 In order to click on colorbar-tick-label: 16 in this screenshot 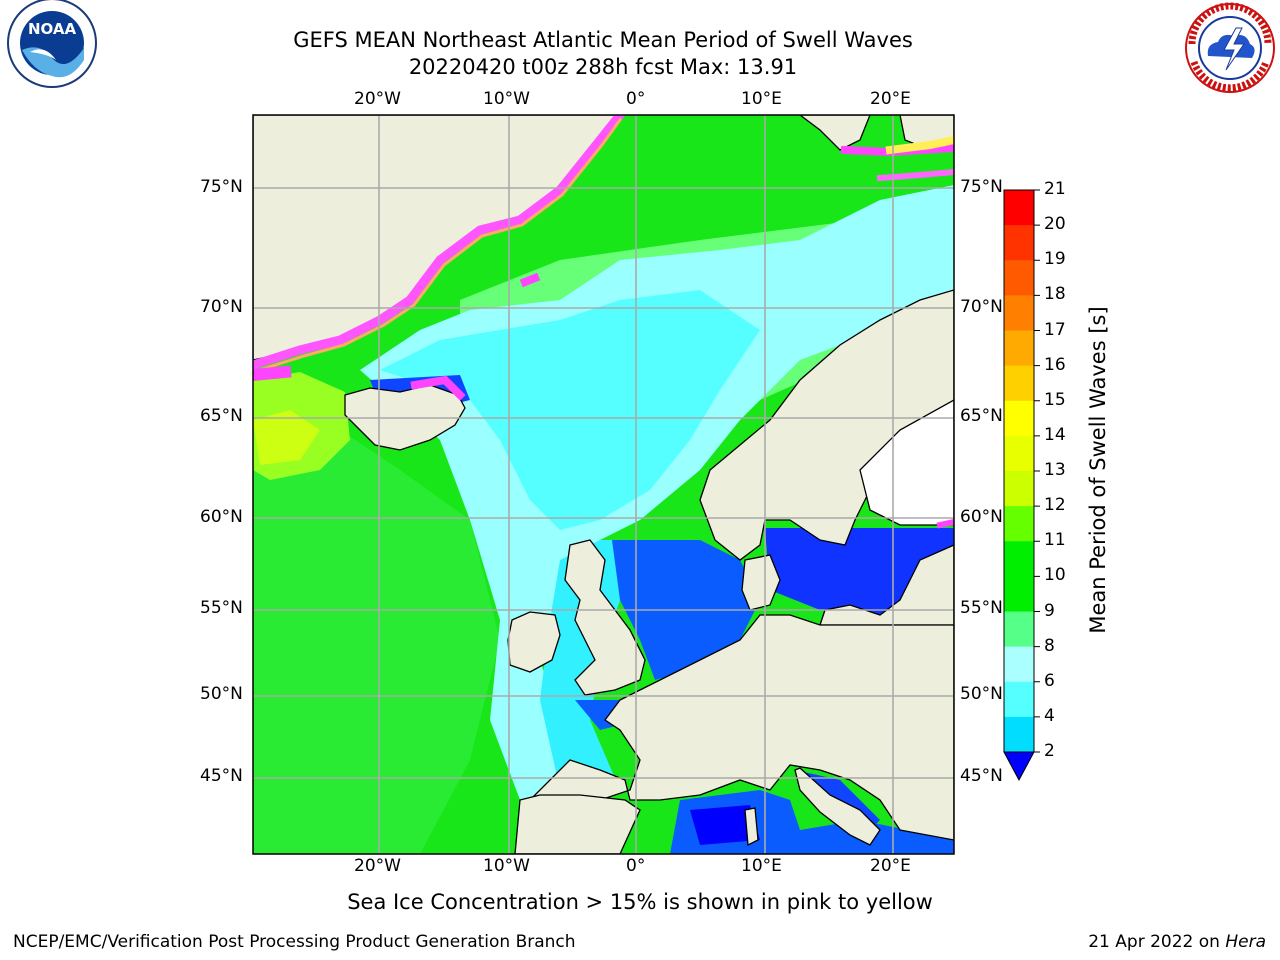, I will do `click(1055, 364)`.